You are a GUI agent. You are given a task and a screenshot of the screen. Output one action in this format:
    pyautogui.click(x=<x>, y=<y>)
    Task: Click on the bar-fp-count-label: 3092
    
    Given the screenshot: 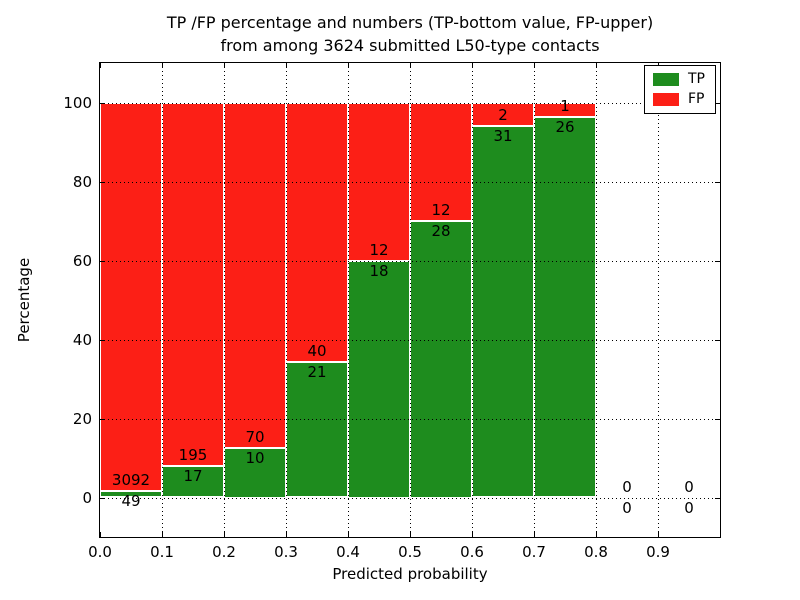 What is the action you would take?
    pyautogui.click(x=131, y=480)
    